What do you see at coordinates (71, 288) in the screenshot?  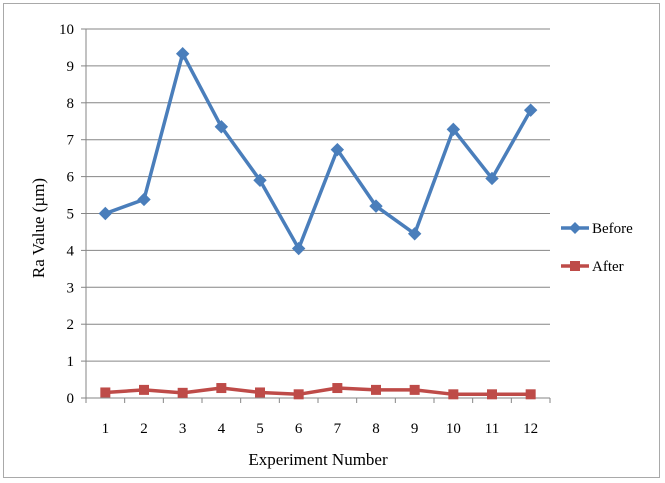 I see `y-tick-label: 3` at bounding box center [71, 288].